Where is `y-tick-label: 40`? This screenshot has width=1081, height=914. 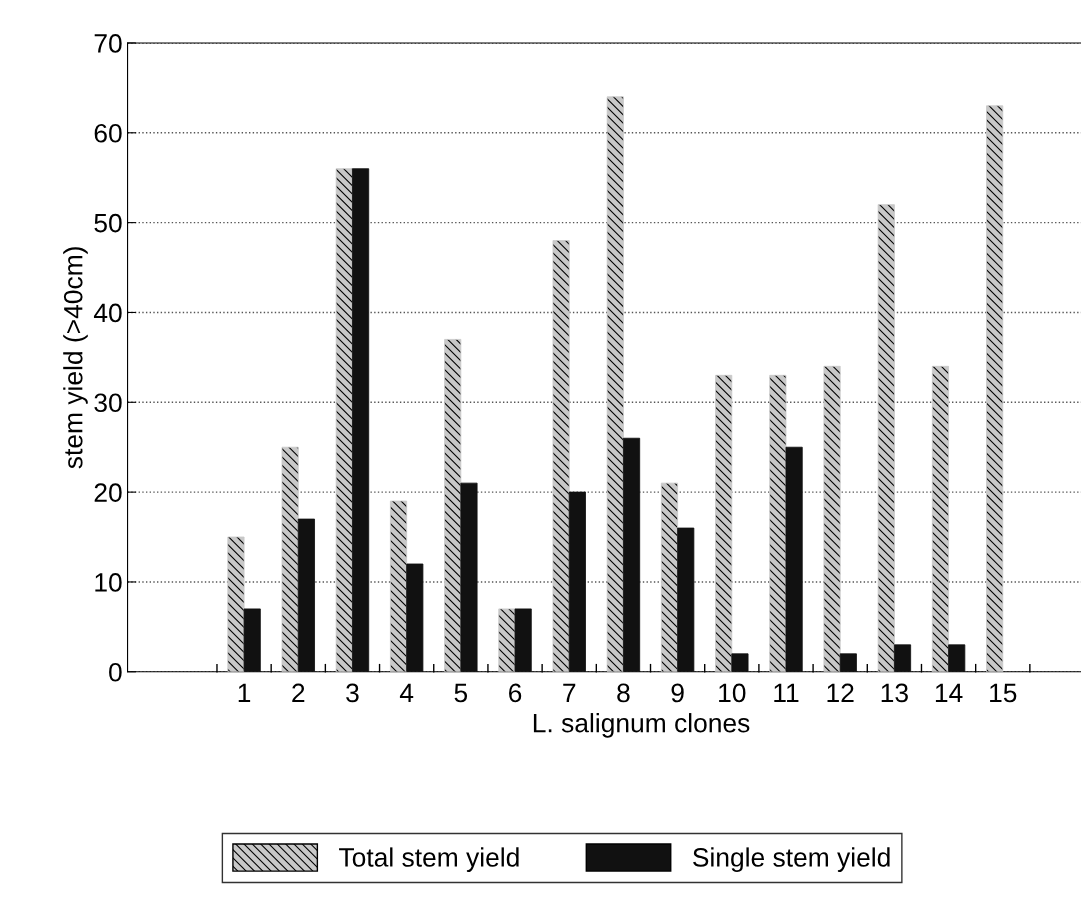 y-tick-label: 40 is located at coordinates (107, 313).